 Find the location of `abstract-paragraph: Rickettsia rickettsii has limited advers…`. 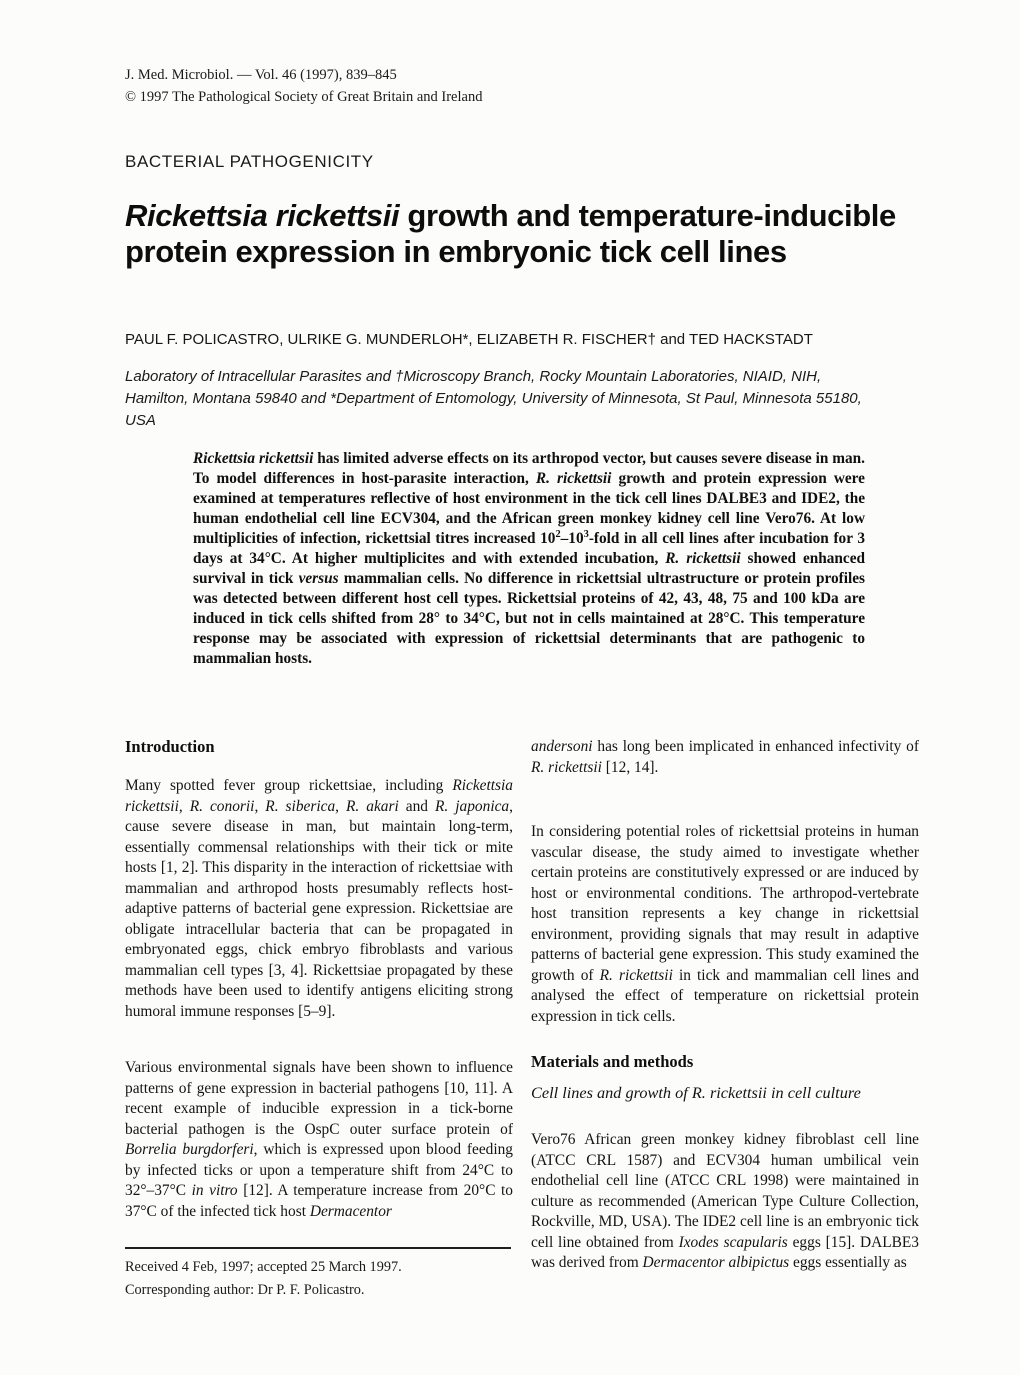

abstract-paragraph: Rickettsia rickettsii has limited advers… is located at coordinates (529, 558).